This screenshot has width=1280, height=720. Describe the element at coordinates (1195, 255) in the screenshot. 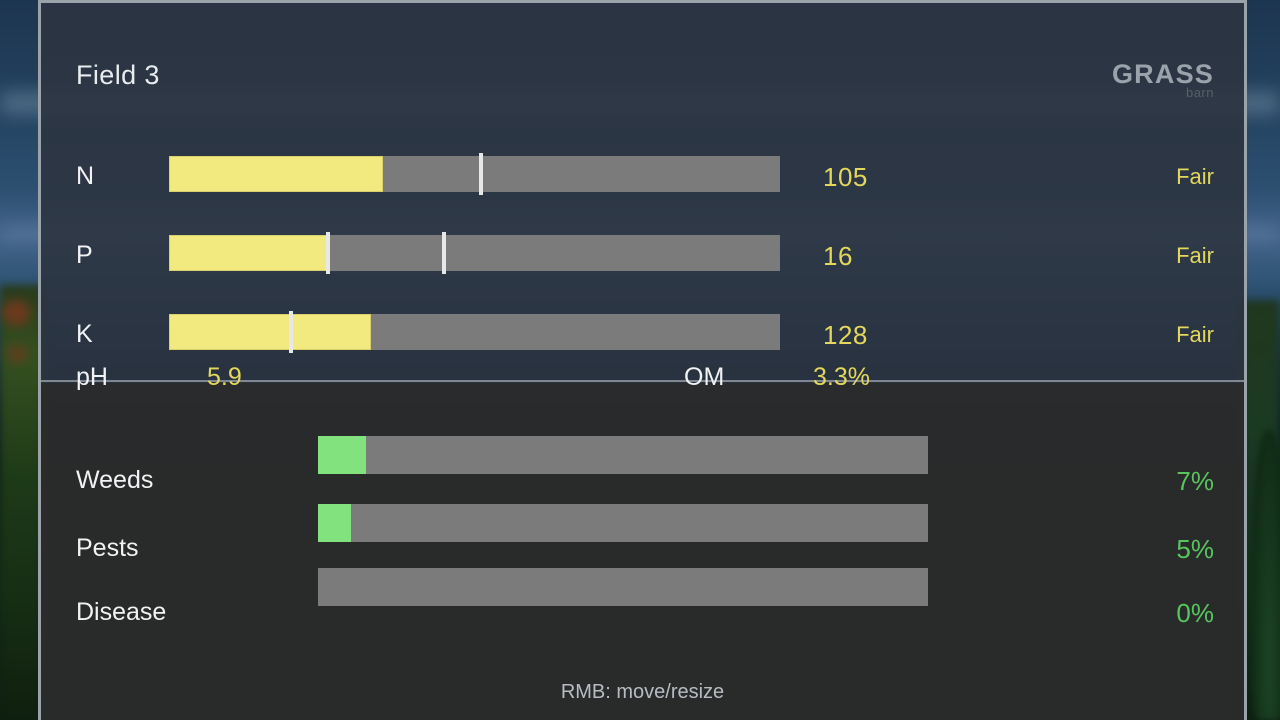

I see `nutrient-rating-p: Fair` at that location.